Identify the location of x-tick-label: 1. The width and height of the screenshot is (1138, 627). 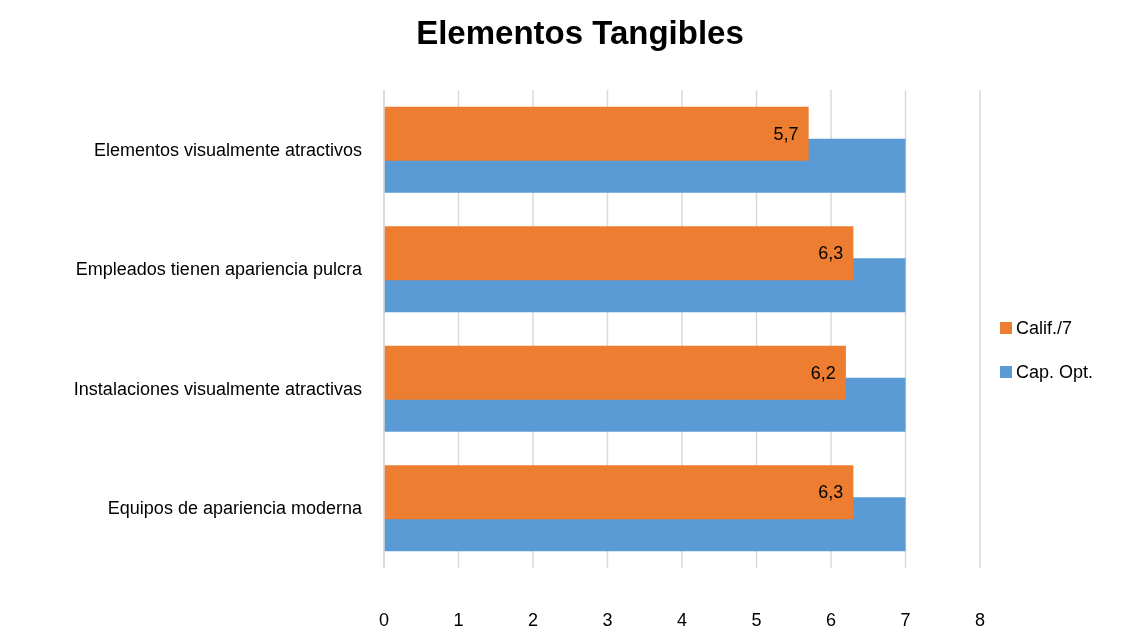
(458, 618).